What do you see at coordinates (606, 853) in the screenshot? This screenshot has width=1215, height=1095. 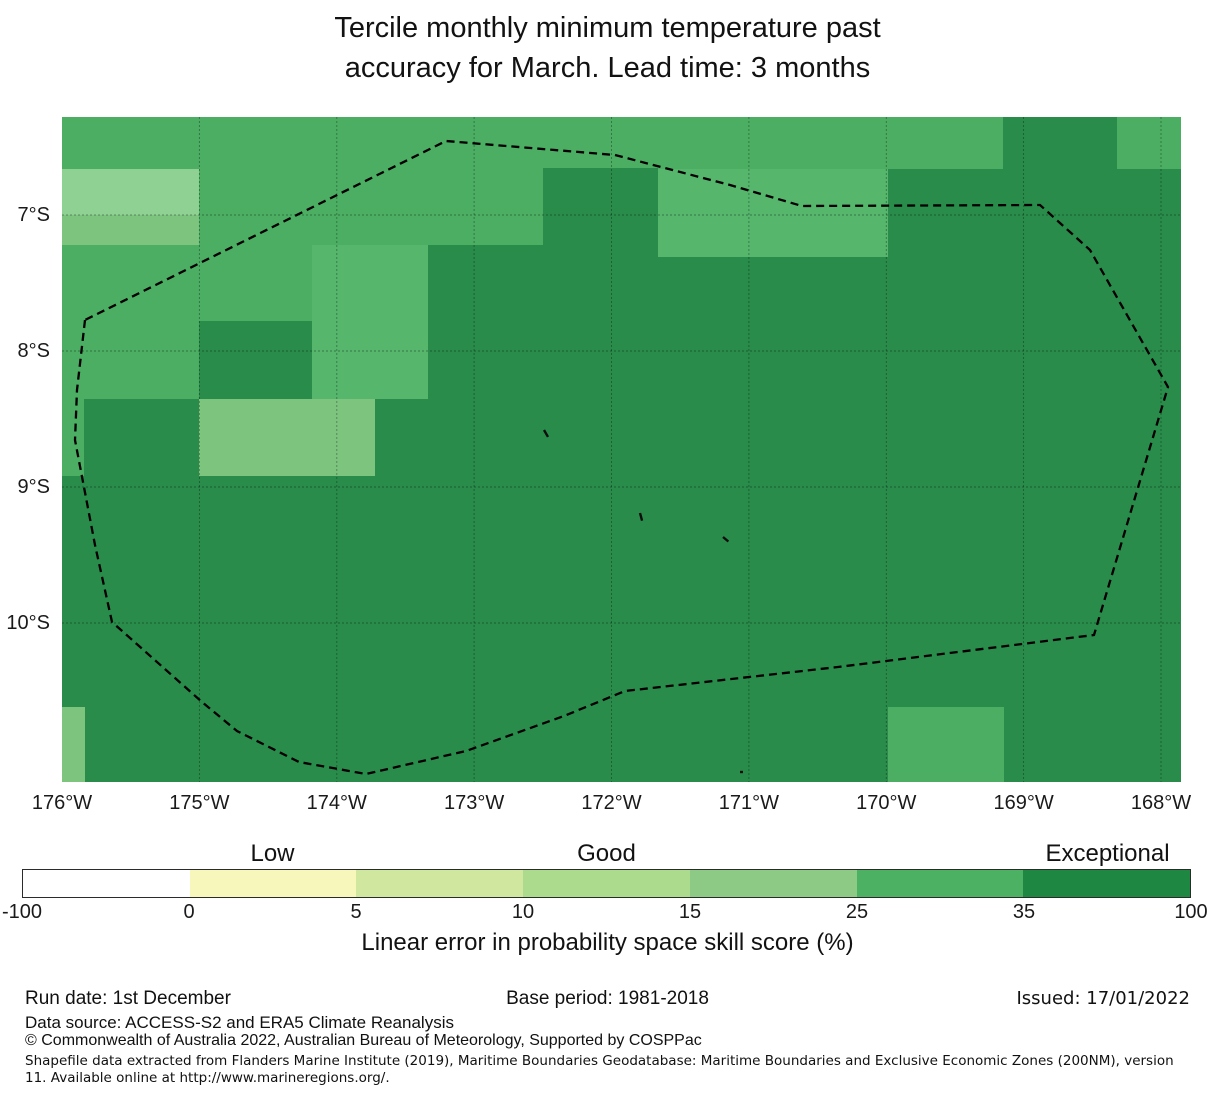 I see `colorbar-category-label: Good` at bounding box center [606, 853].